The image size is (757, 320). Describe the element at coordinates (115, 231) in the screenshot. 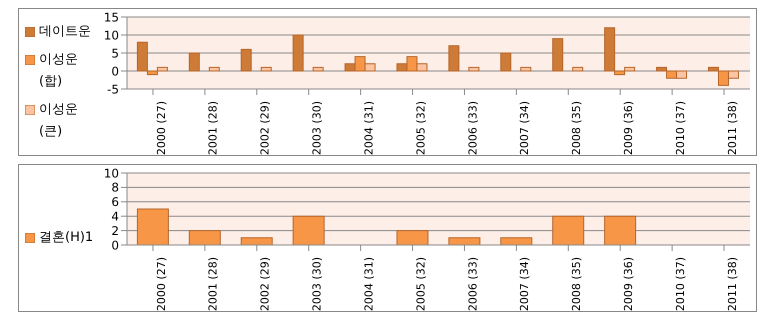

I see `y-tick-label: 2` at that location.